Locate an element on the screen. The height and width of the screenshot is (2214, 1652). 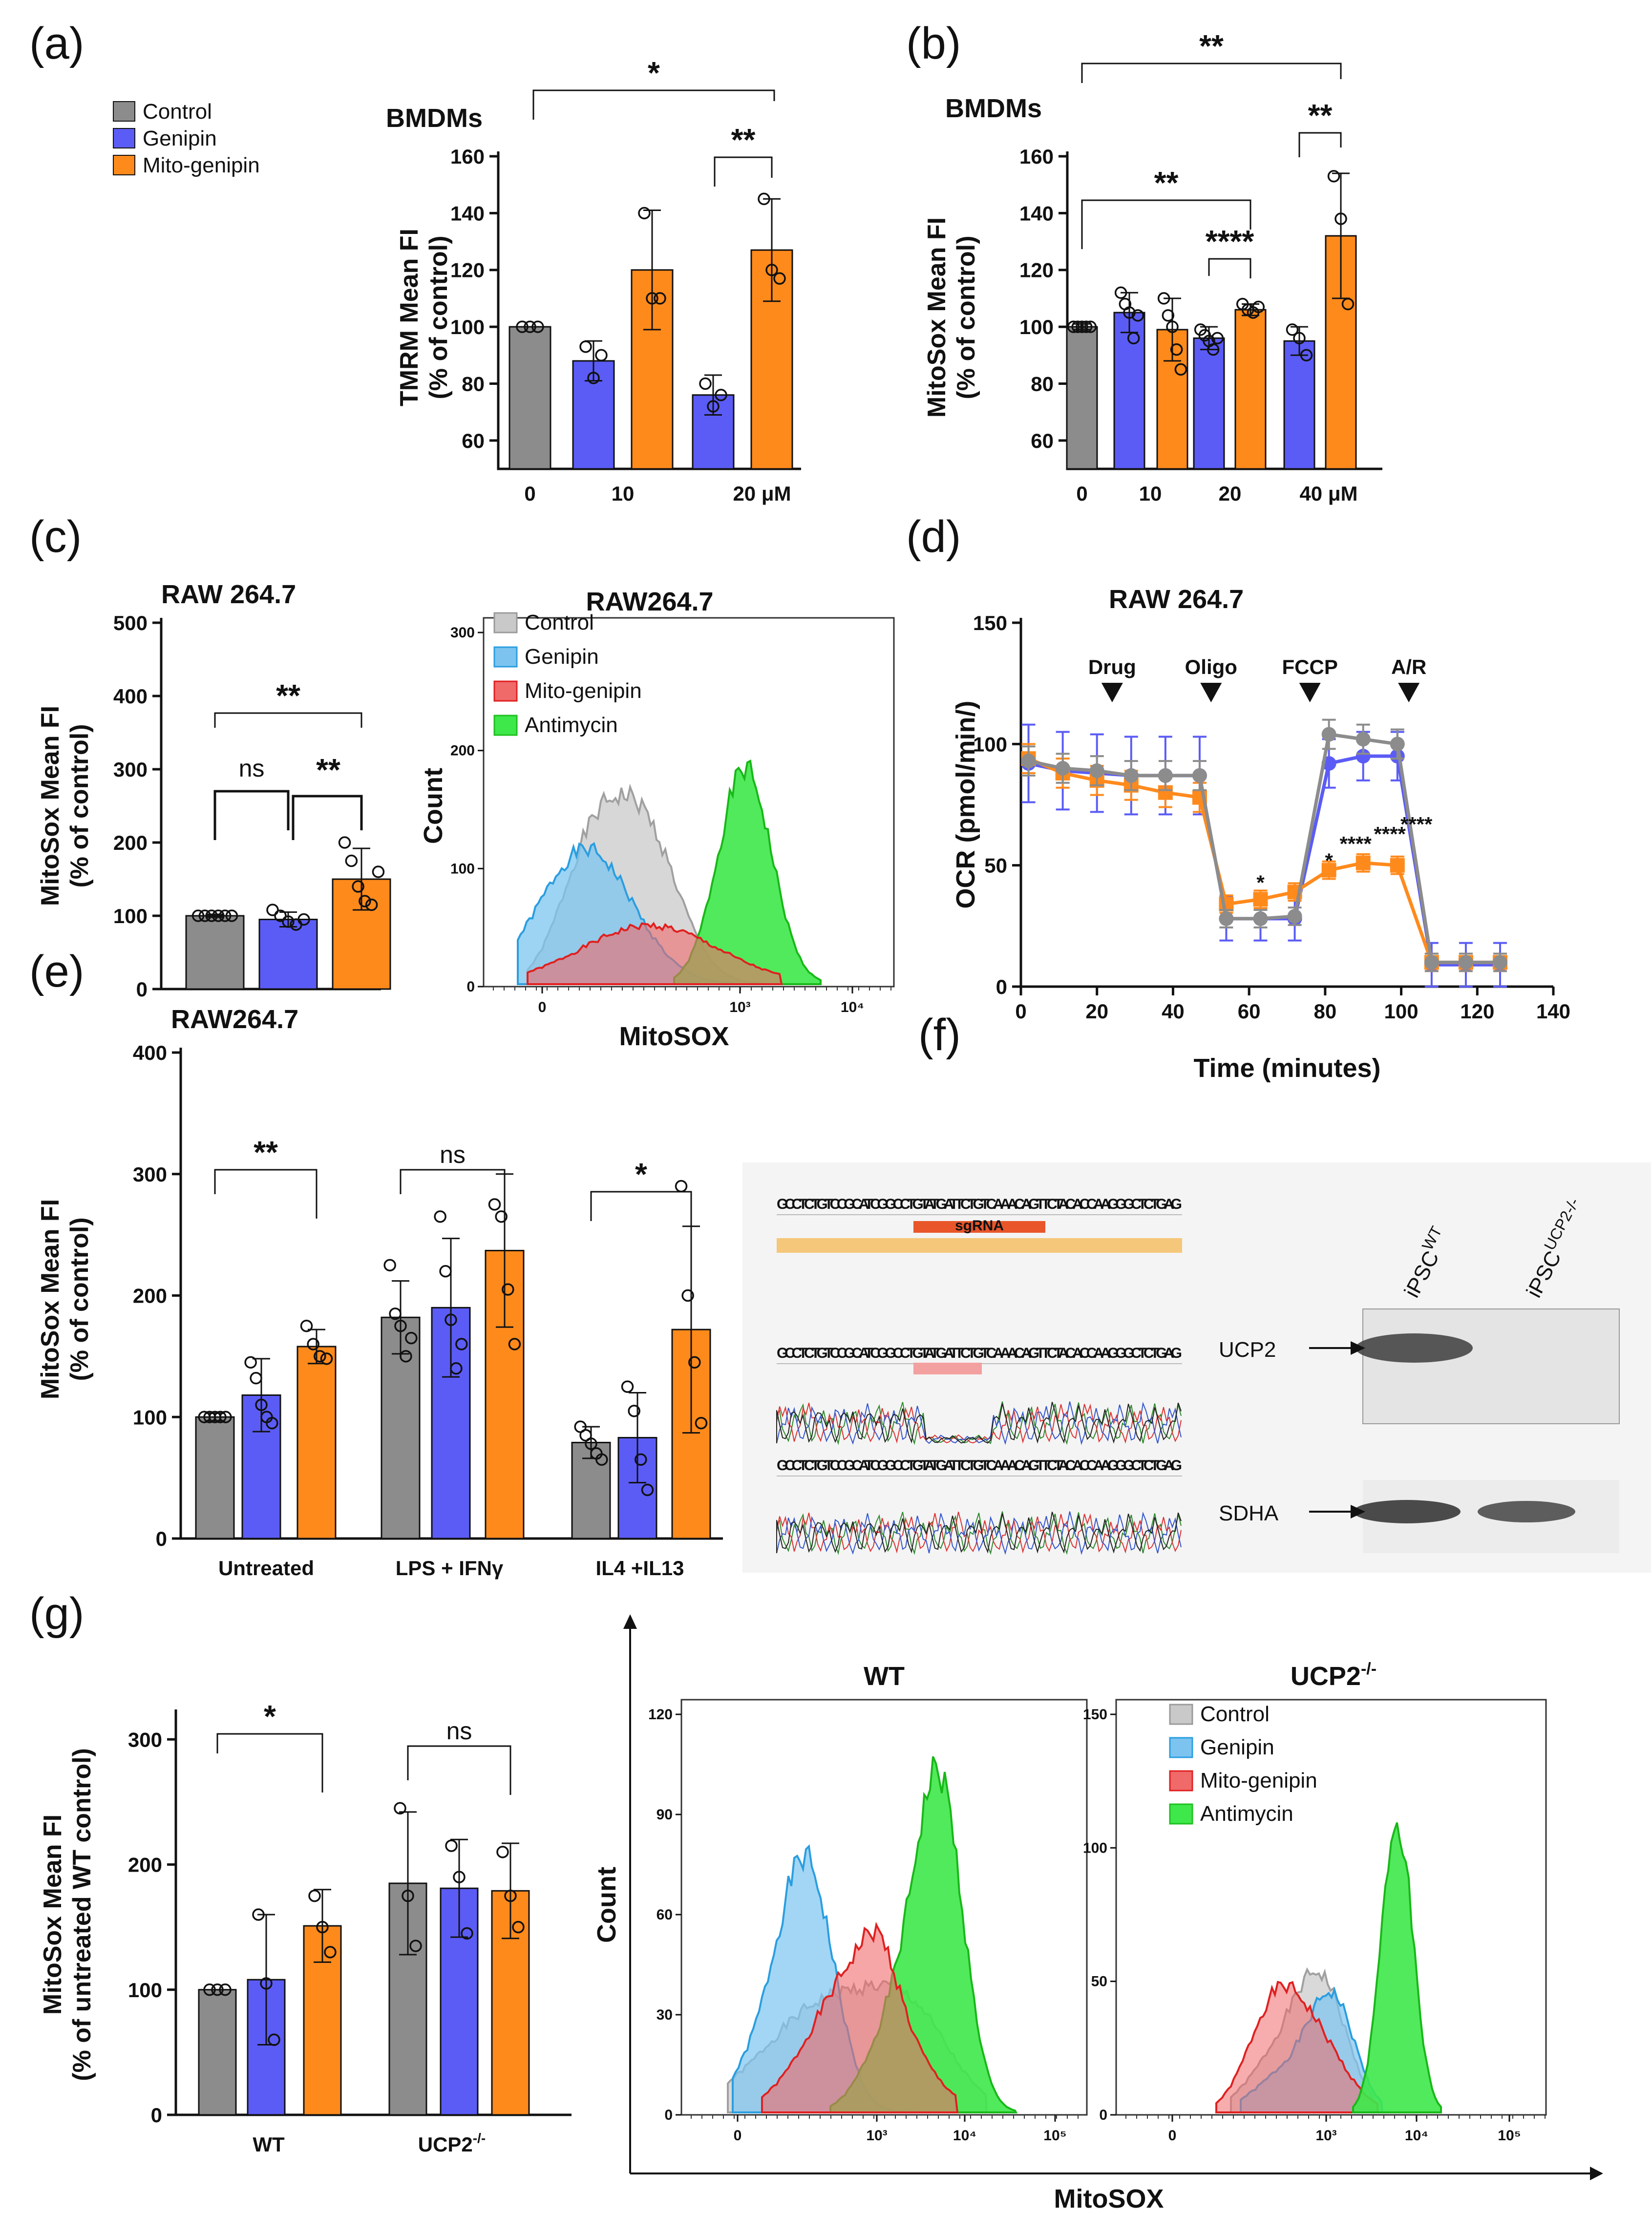
chart-title: RAW 264.7 is located at coordinates (1176, 599).